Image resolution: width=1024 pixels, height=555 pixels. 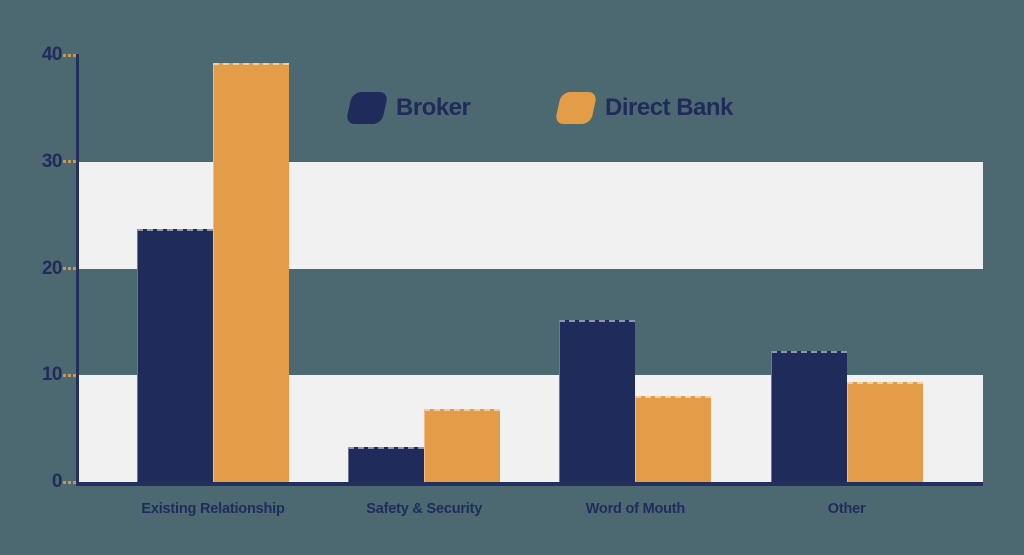 What do you see at coordinates (386, 464) in the screenshot?
I see `bar-broker-safety-security` at bounding box center [386, 464].